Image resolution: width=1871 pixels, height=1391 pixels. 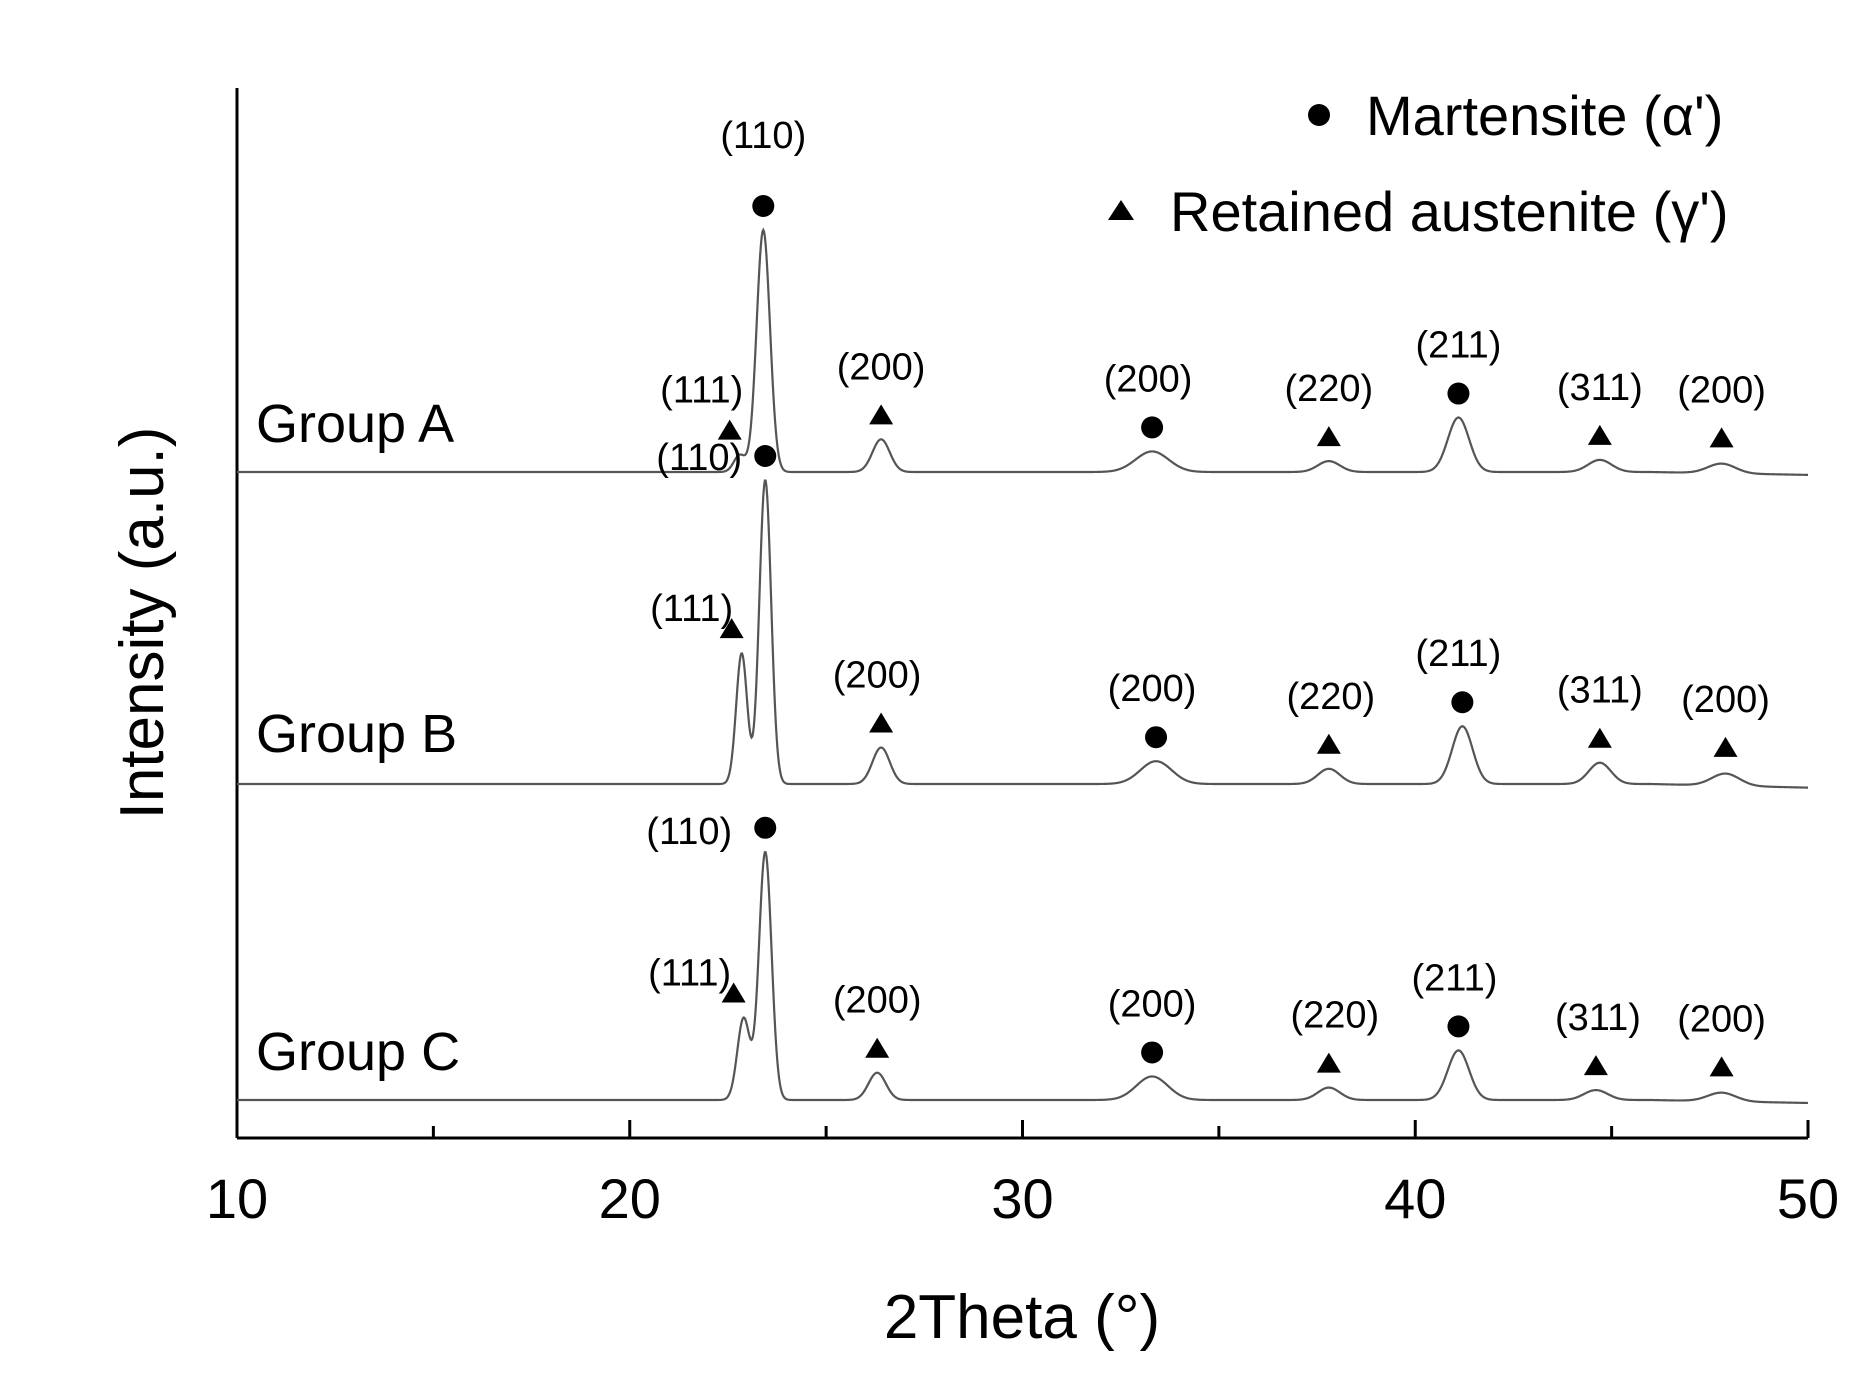 What do you see at coordinates (1449, 211) in the screenshot?
I see `legend-austenite-label: Retained austenite (γ')` at bounding box center [1449, 211].